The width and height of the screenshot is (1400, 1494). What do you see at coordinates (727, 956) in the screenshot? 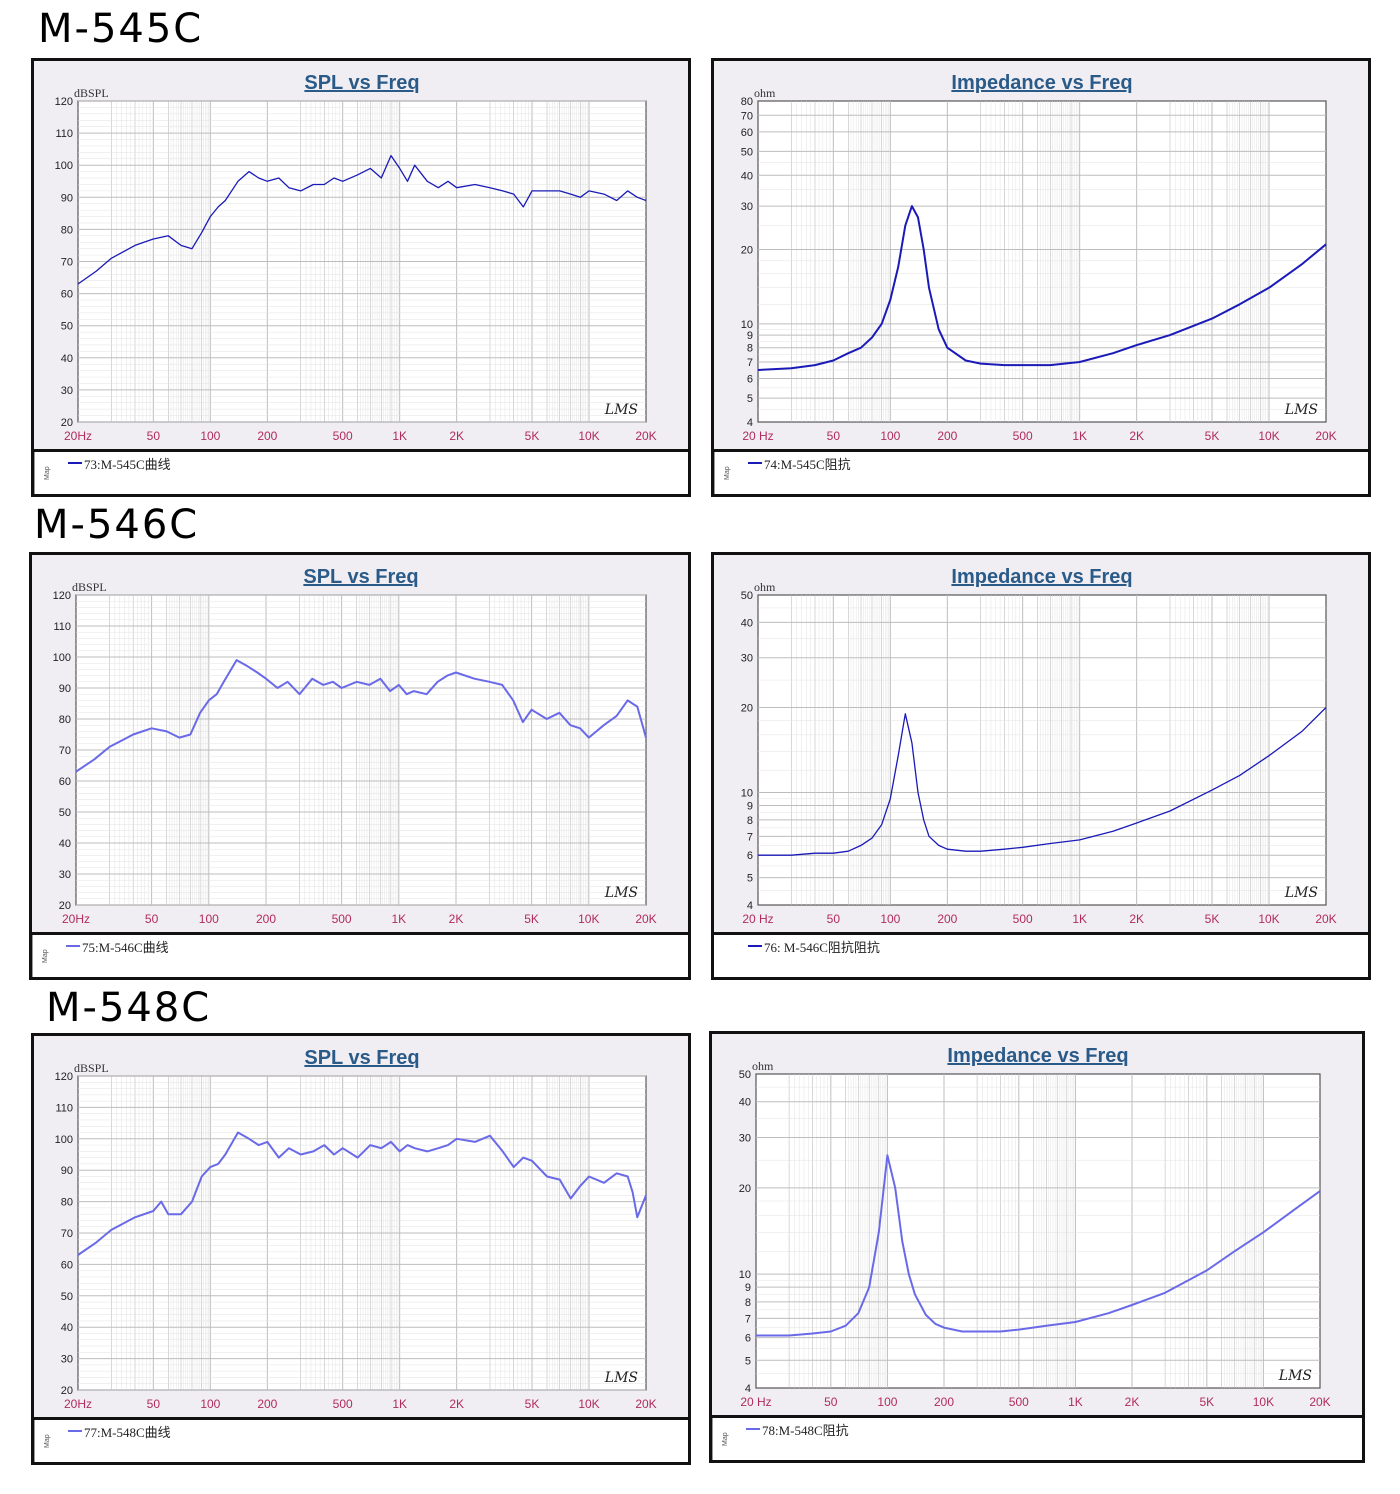
I see `legend-marker-icon` at bounding box center [727, 956].